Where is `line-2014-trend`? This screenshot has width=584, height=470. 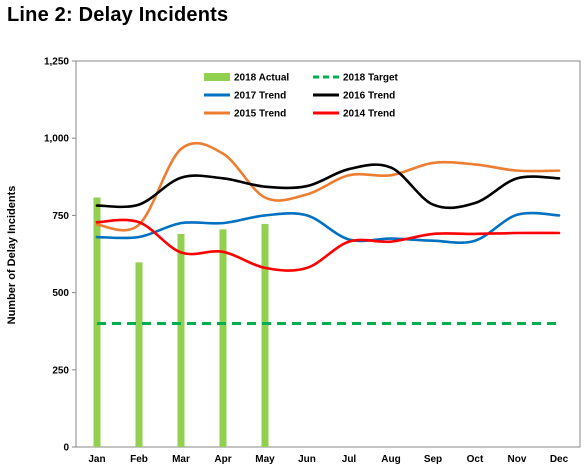 line-2014-trend is located at coordinates (328, 245).